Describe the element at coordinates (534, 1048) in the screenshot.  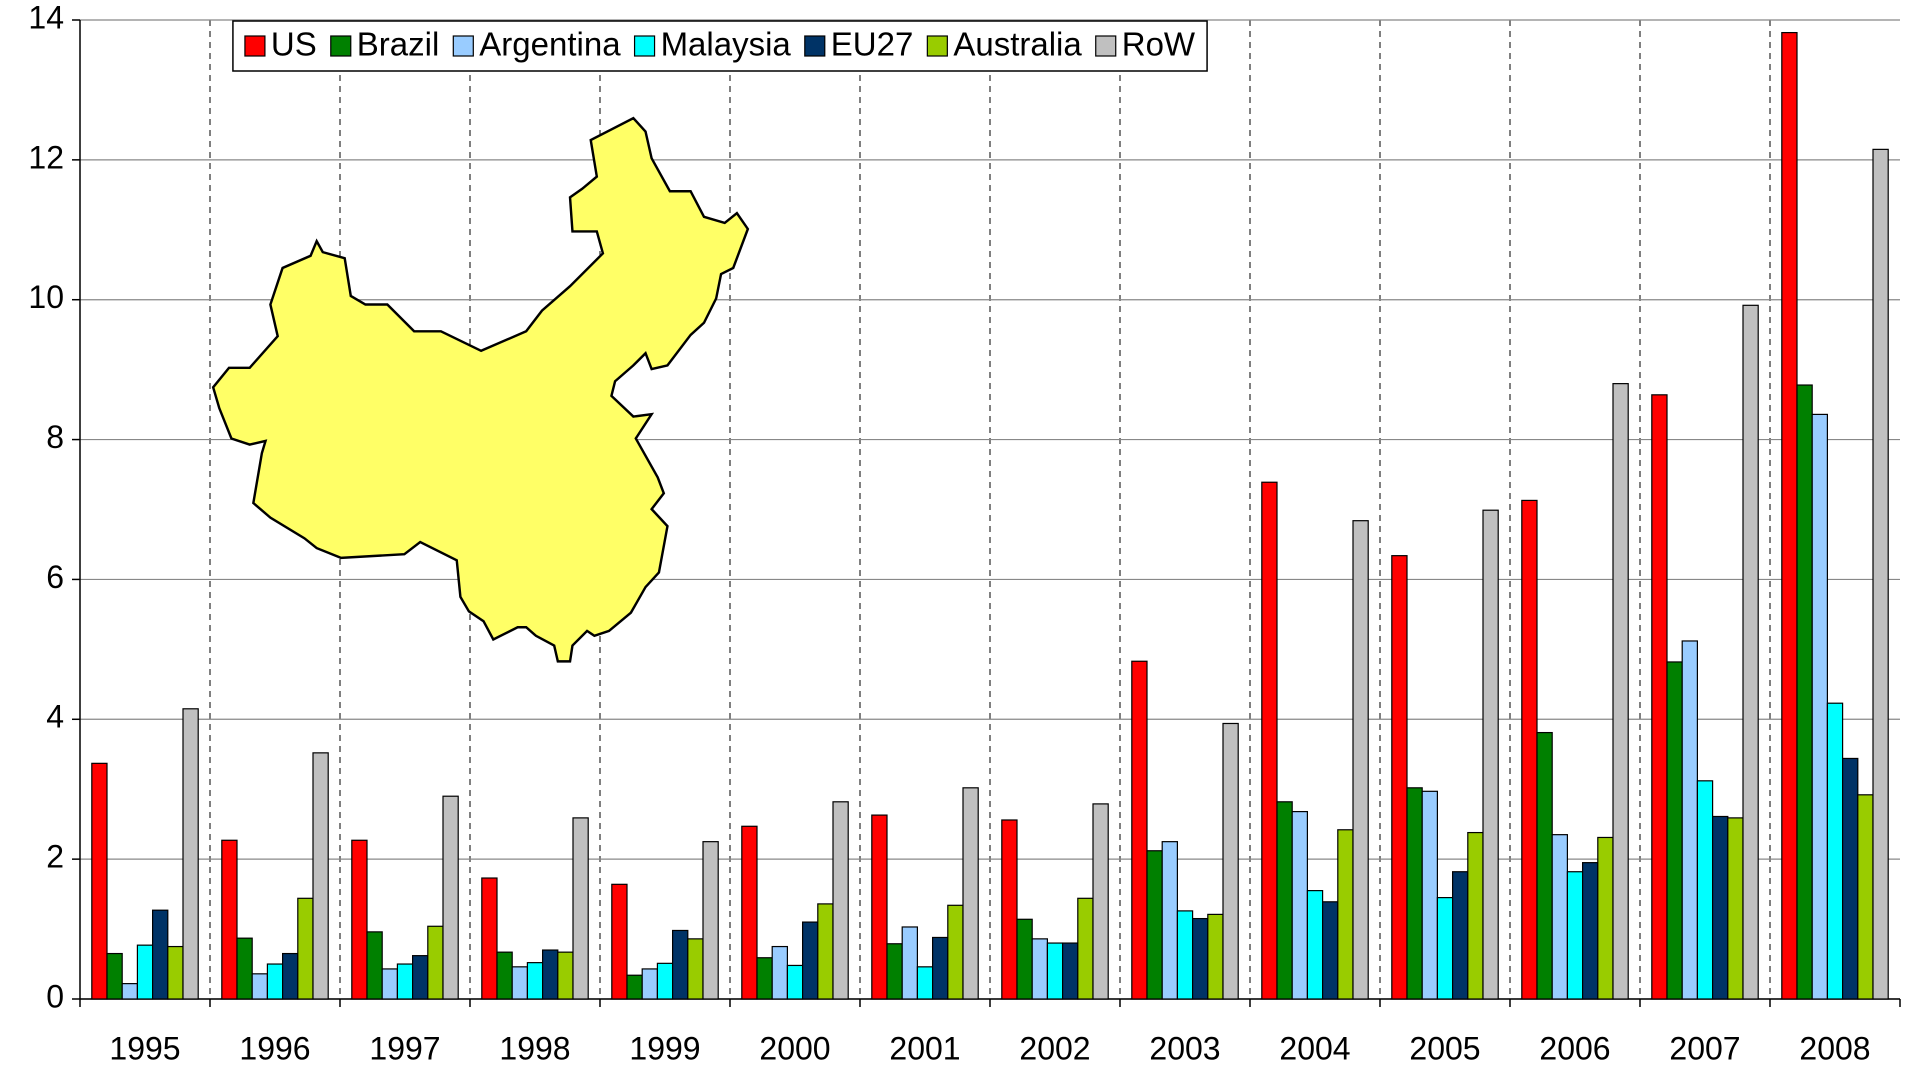
I see `x-tick-label: 1998` at that location.